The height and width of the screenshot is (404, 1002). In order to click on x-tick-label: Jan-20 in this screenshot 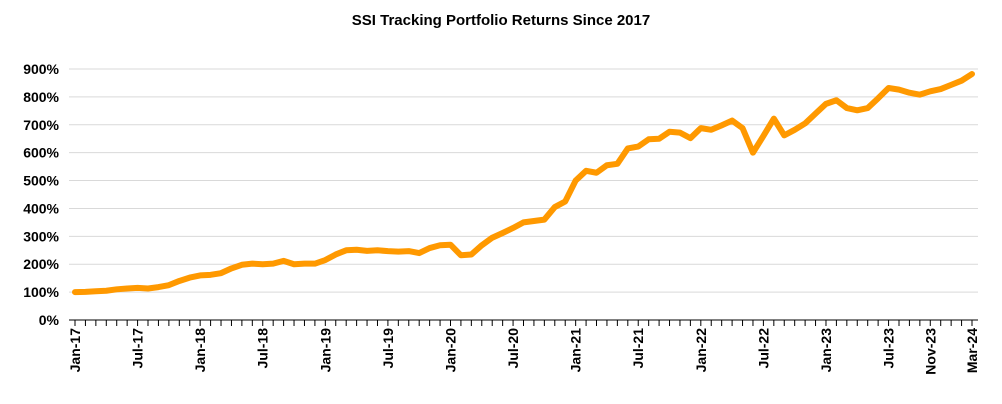, I will do `click(450, 350)`.